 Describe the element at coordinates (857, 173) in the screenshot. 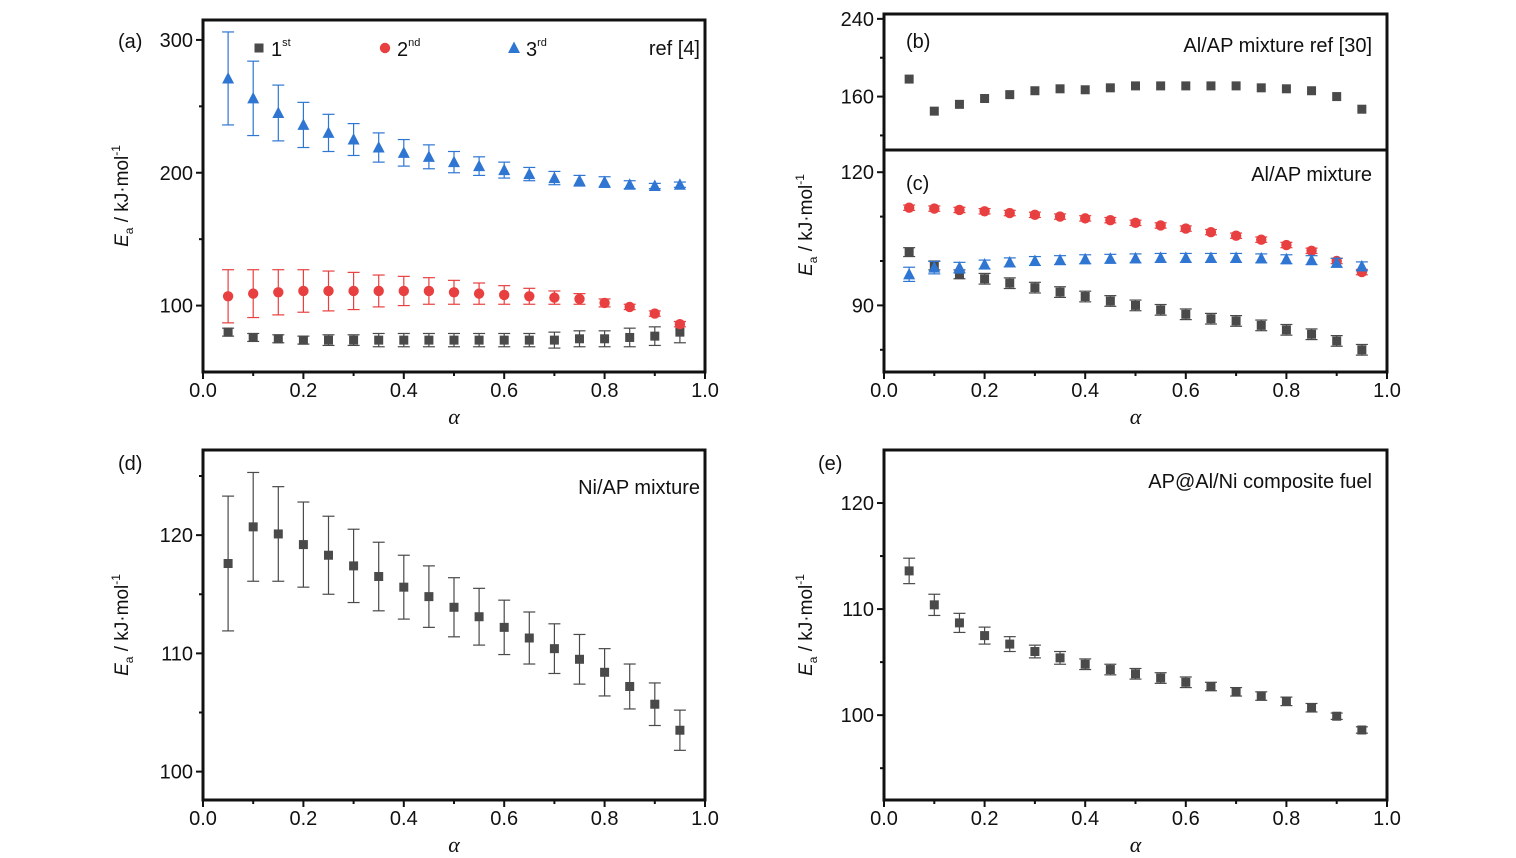

I see `y-tick-label: 120` at that location.